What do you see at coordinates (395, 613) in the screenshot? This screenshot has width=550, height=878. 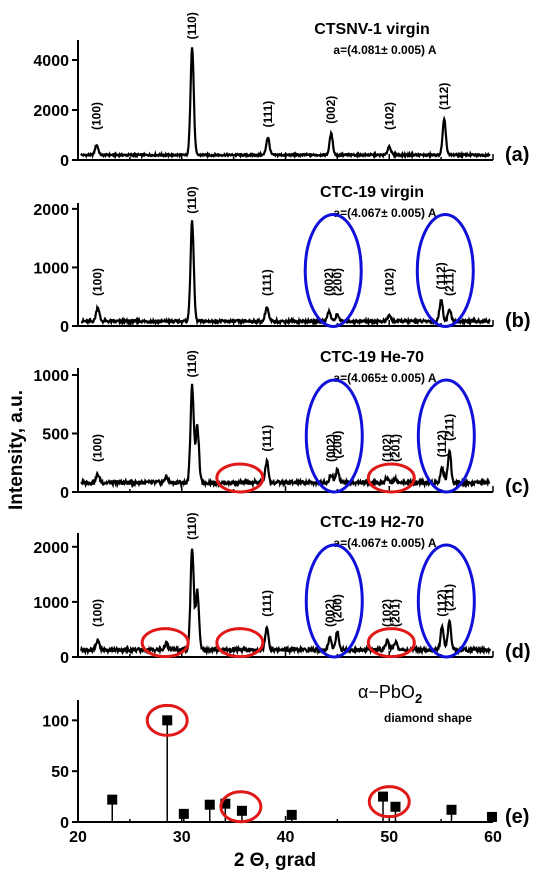 I see `peak-label: (201)` at bounding box center [395, 613].